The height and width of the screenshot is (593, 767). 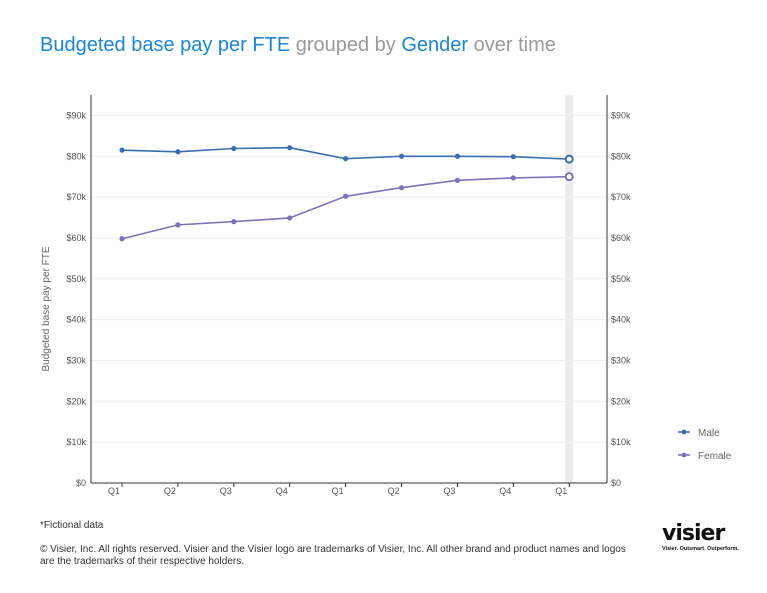 What do you see at coordinates (621, 238) in the screenshot?
I see `y-tick-label-right: $60k` at bounding box center [621, 238].